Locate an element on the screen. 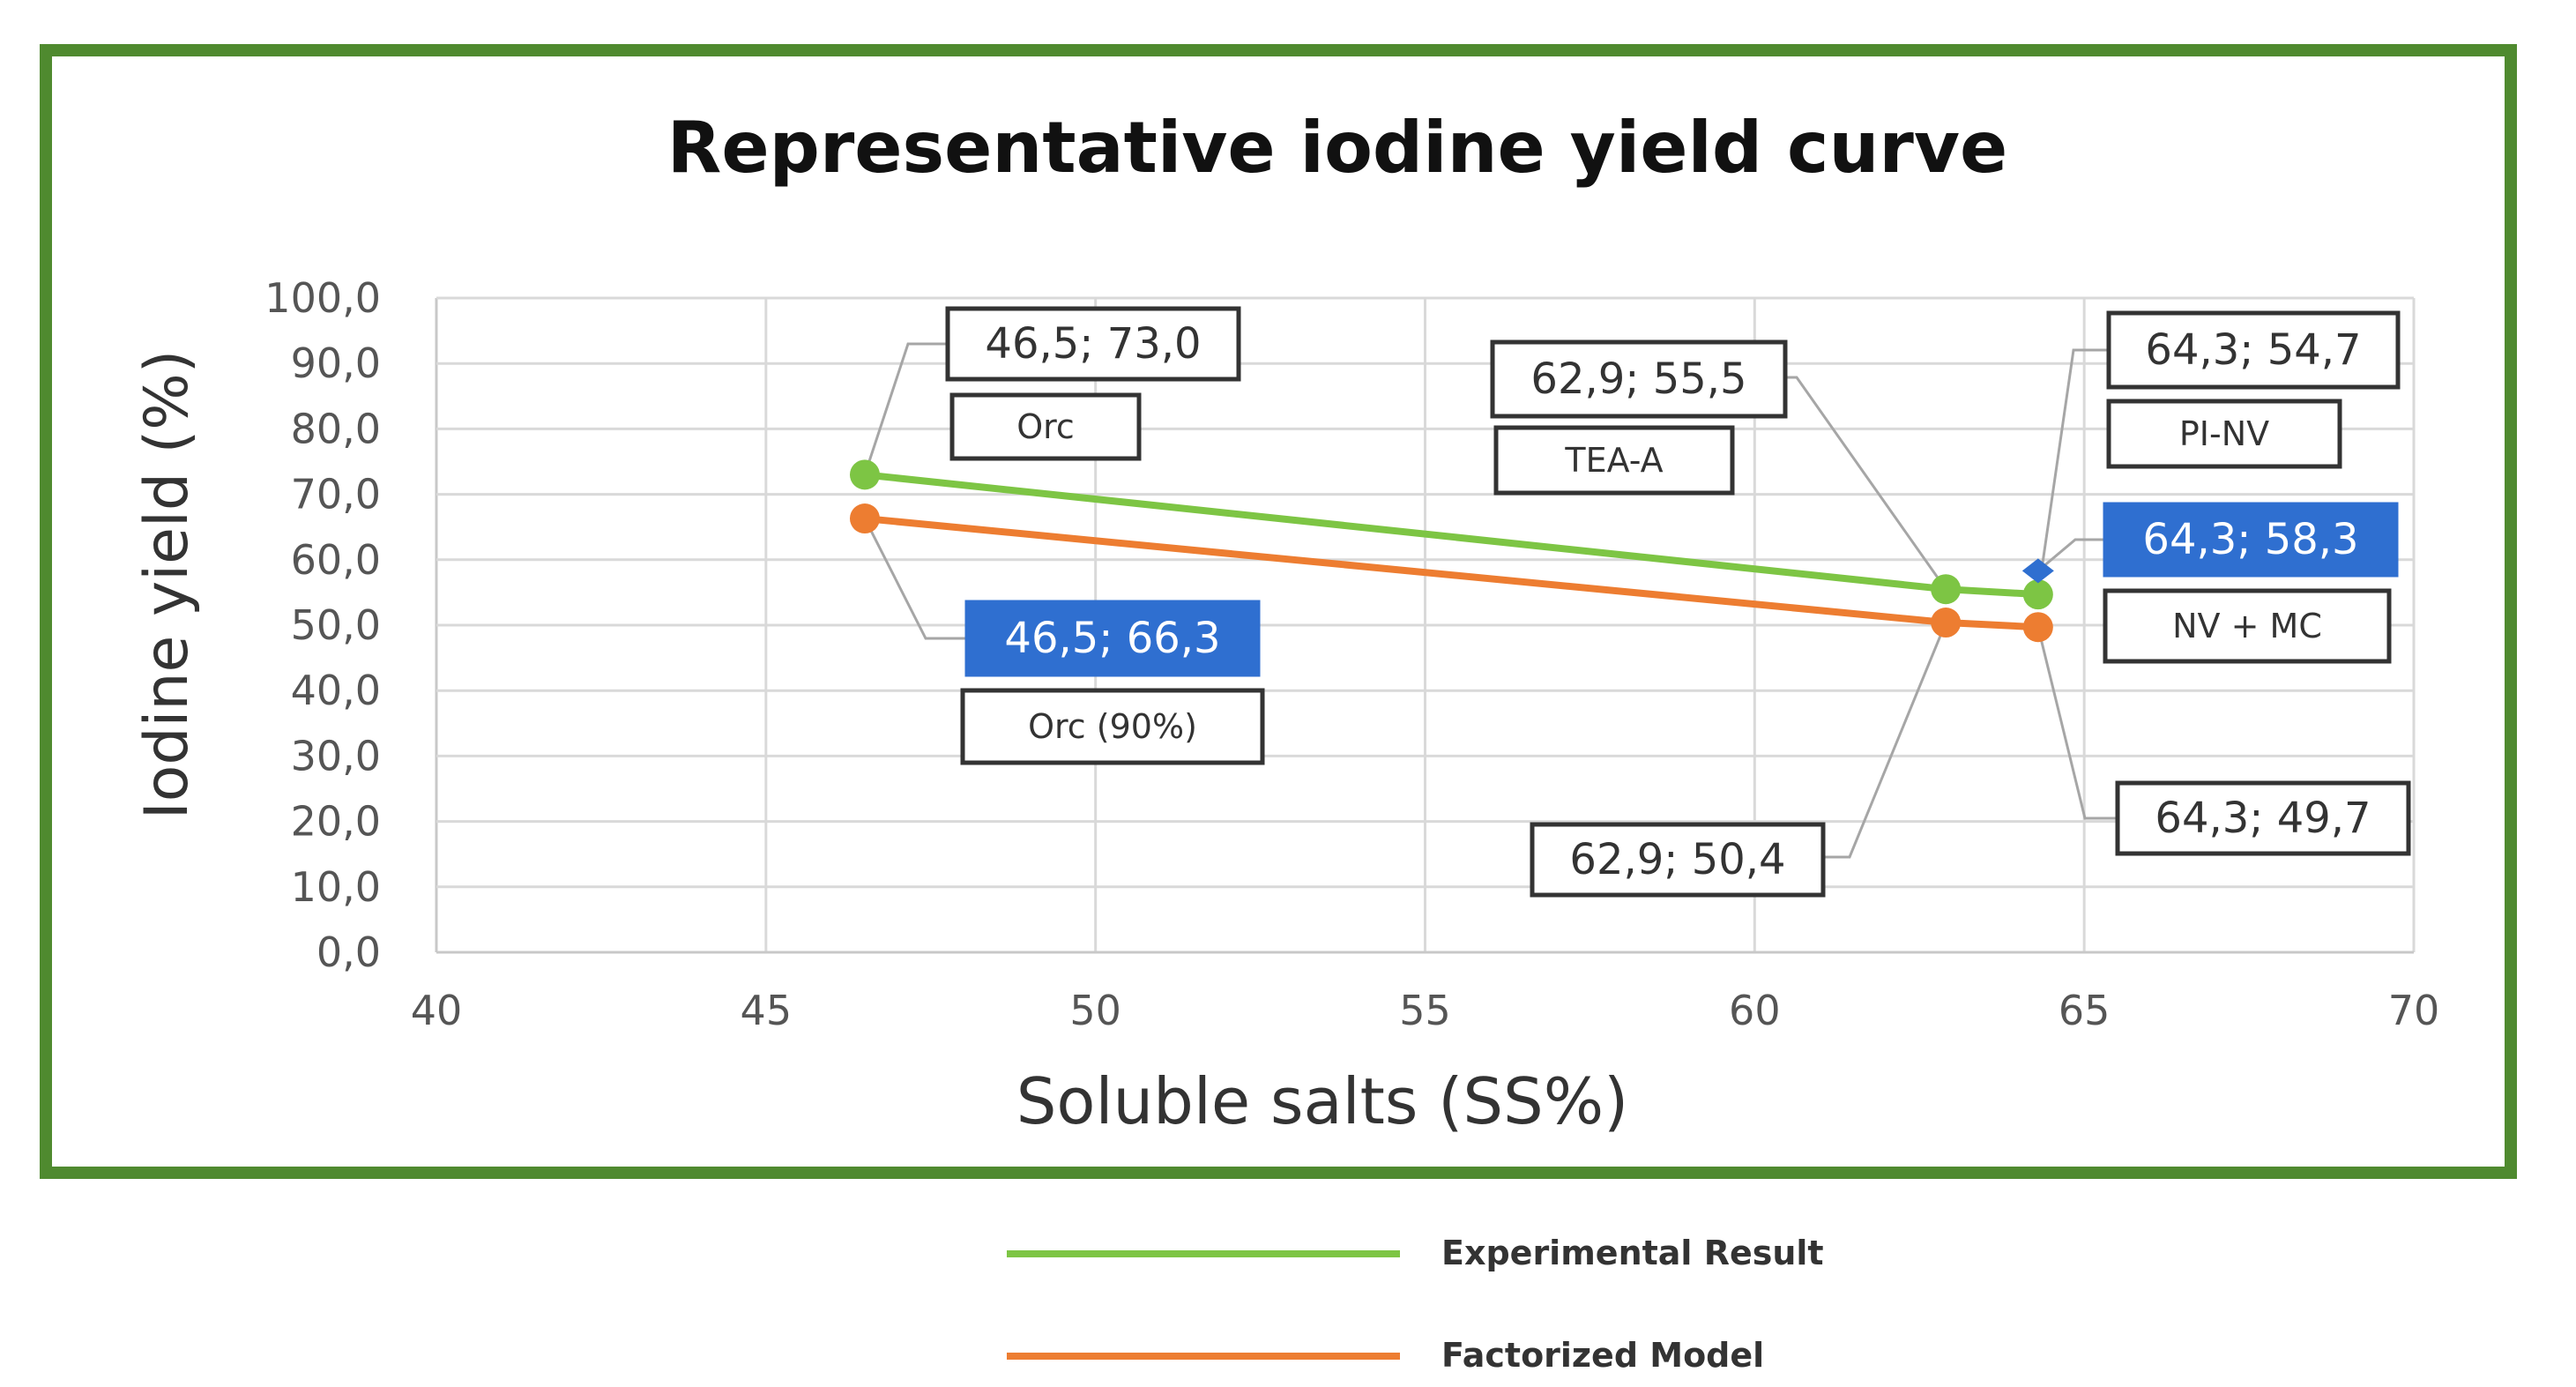  x-tick-label: 45 is located at coordinates (767, 1010).